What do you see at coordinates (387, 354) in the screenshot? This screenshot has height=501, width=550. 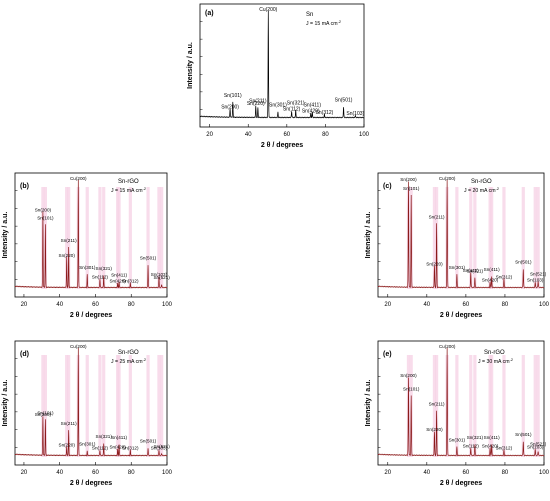 I see `panel-letter: (e)` at bounding box center [387, 354].